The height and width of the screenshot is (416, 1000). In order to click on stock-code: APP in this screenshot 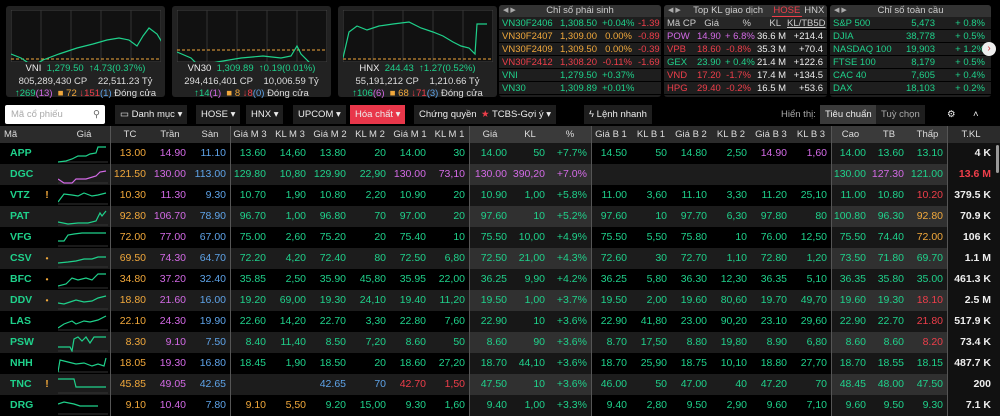, I will do `click(21, 153)`.